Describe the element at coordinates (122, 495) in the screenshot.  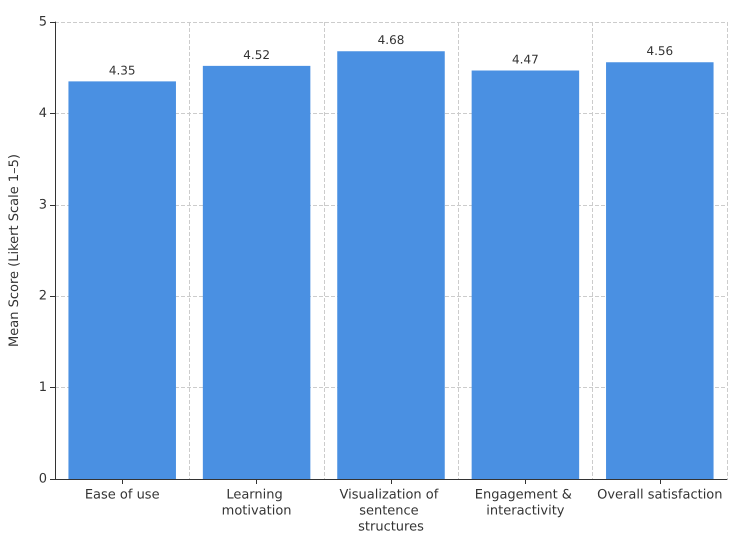
I see `x-tick-label: Ease of use` at that location.